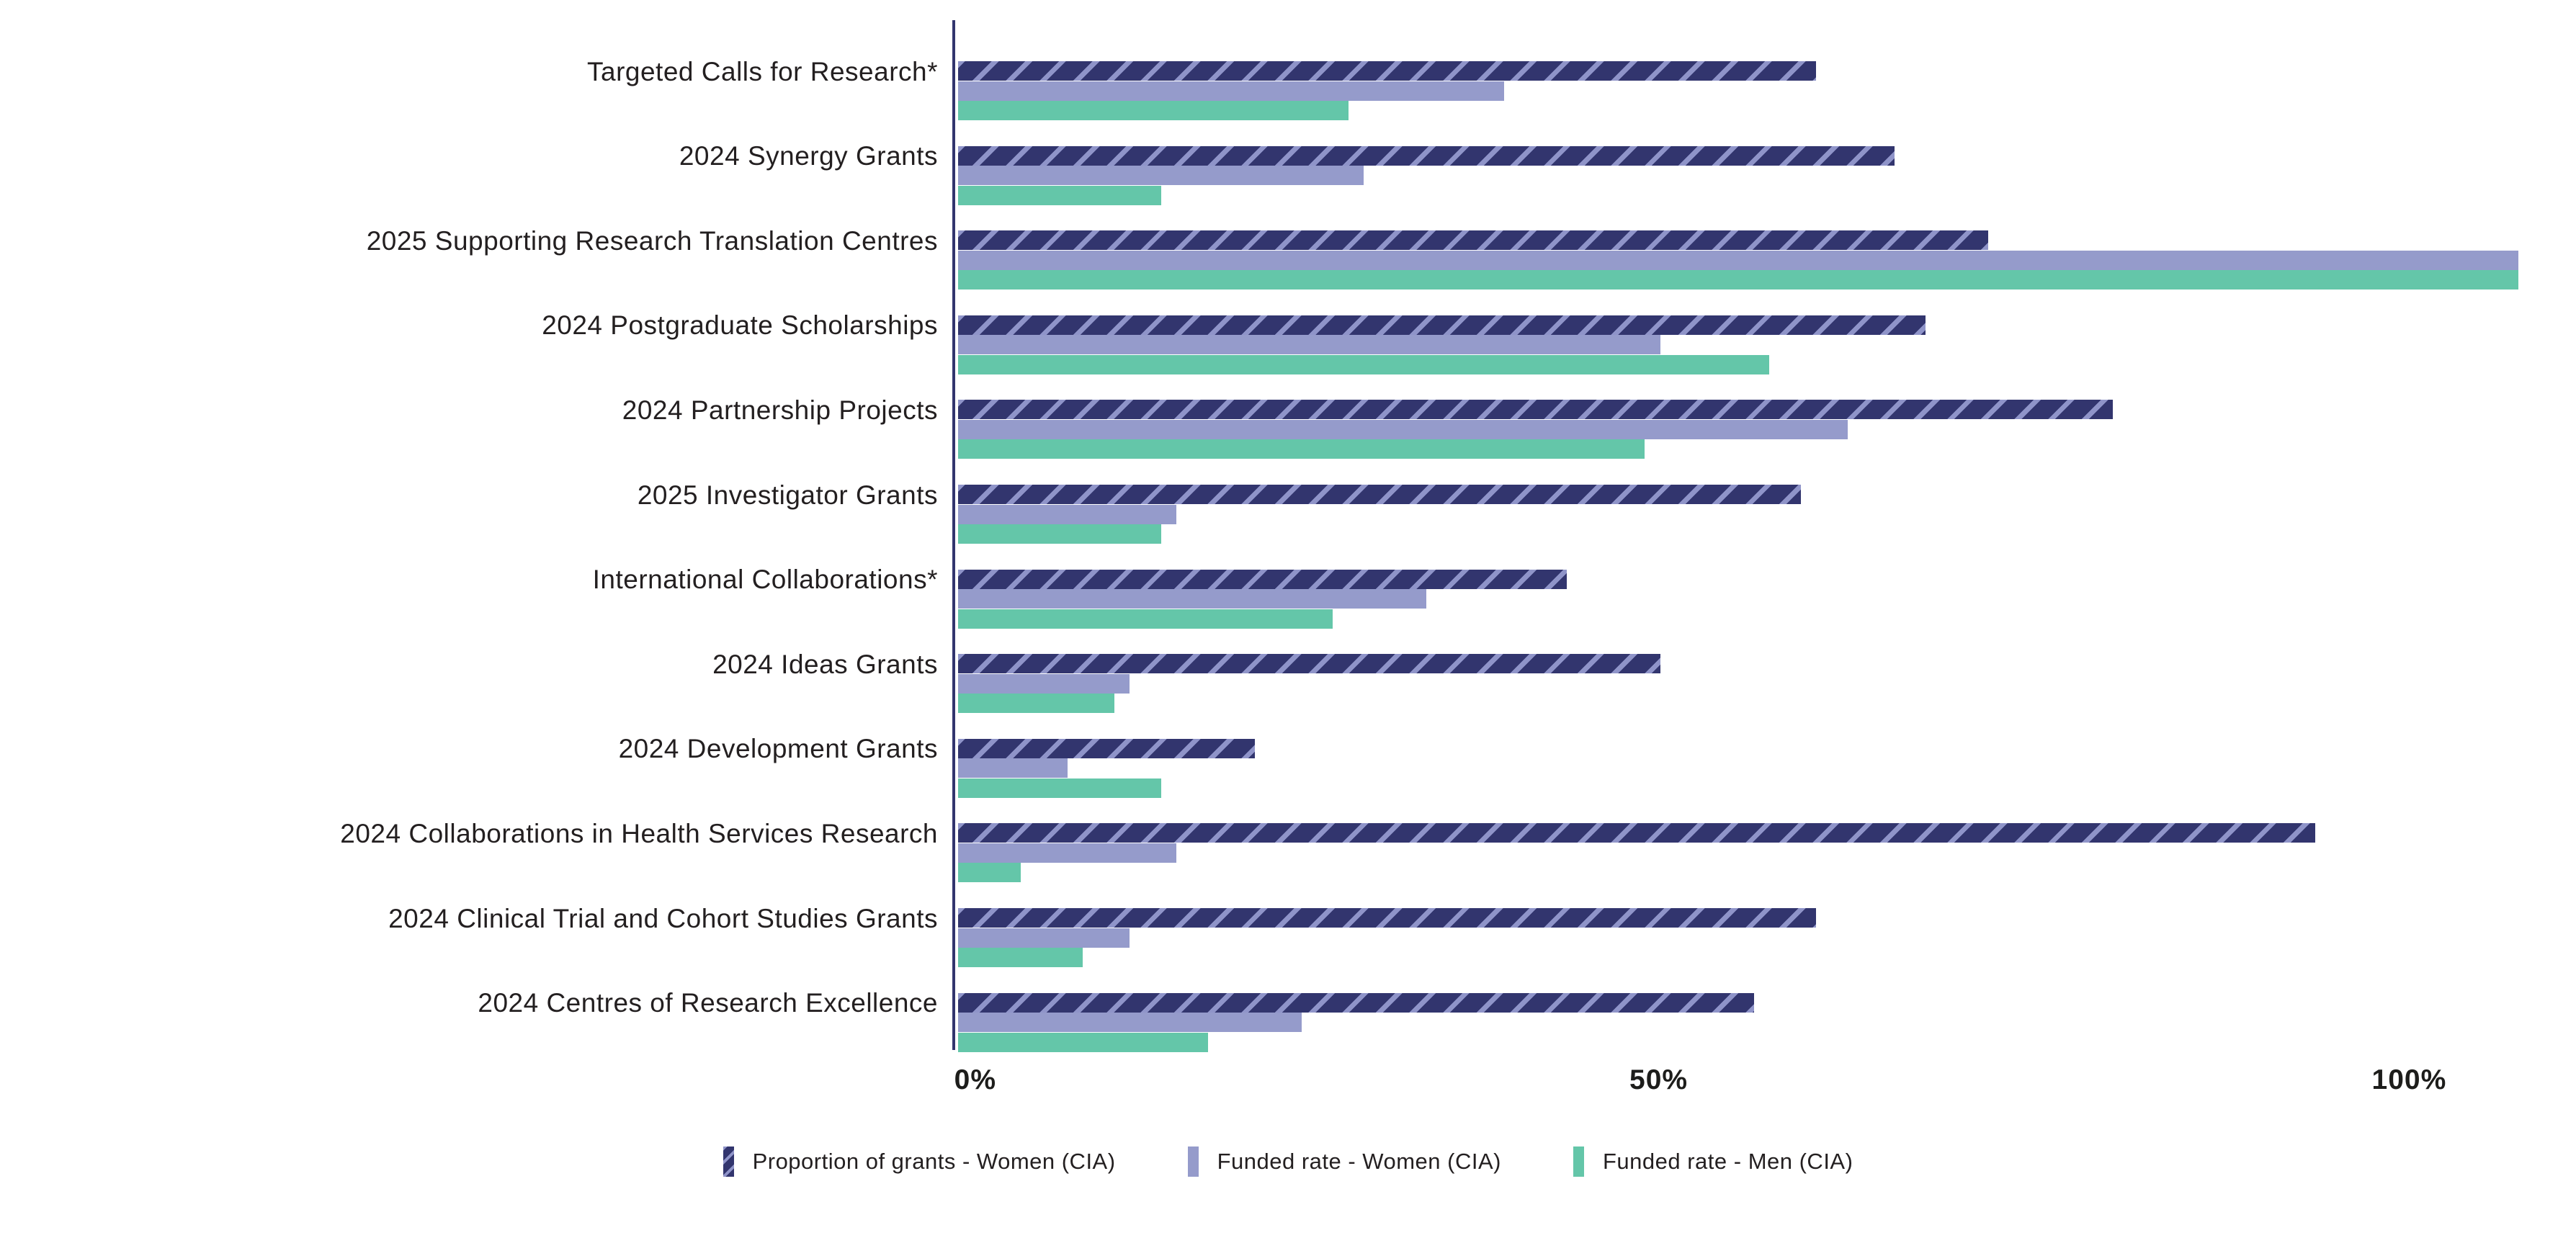 The image size is (2576, 1243). I want to click on legend-label: Proportion of grants - Women (CIA), so click(934, 1161).